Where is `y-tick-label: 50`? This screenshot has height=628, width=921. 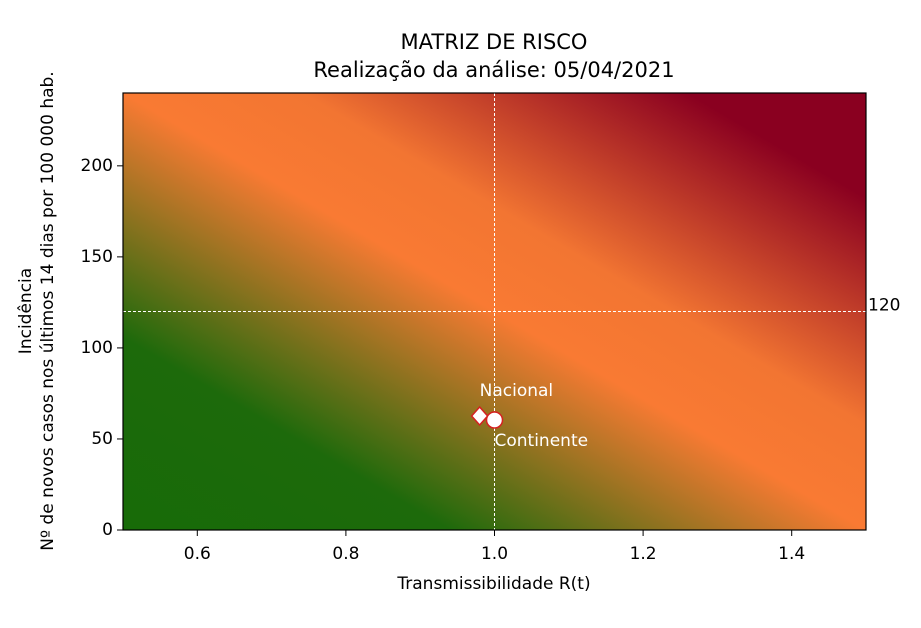 y-tick-label: 50 is located at coordinates (102, 439).